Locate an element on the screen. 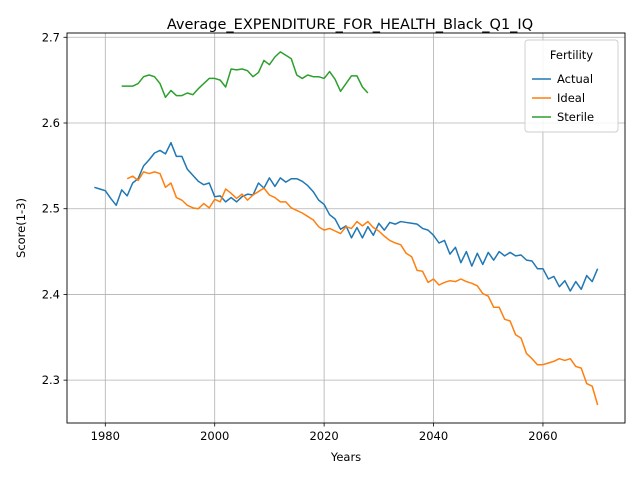 The image size is (640, 480). y-tick-label: 2.7 is located at coordinates (51, 37).